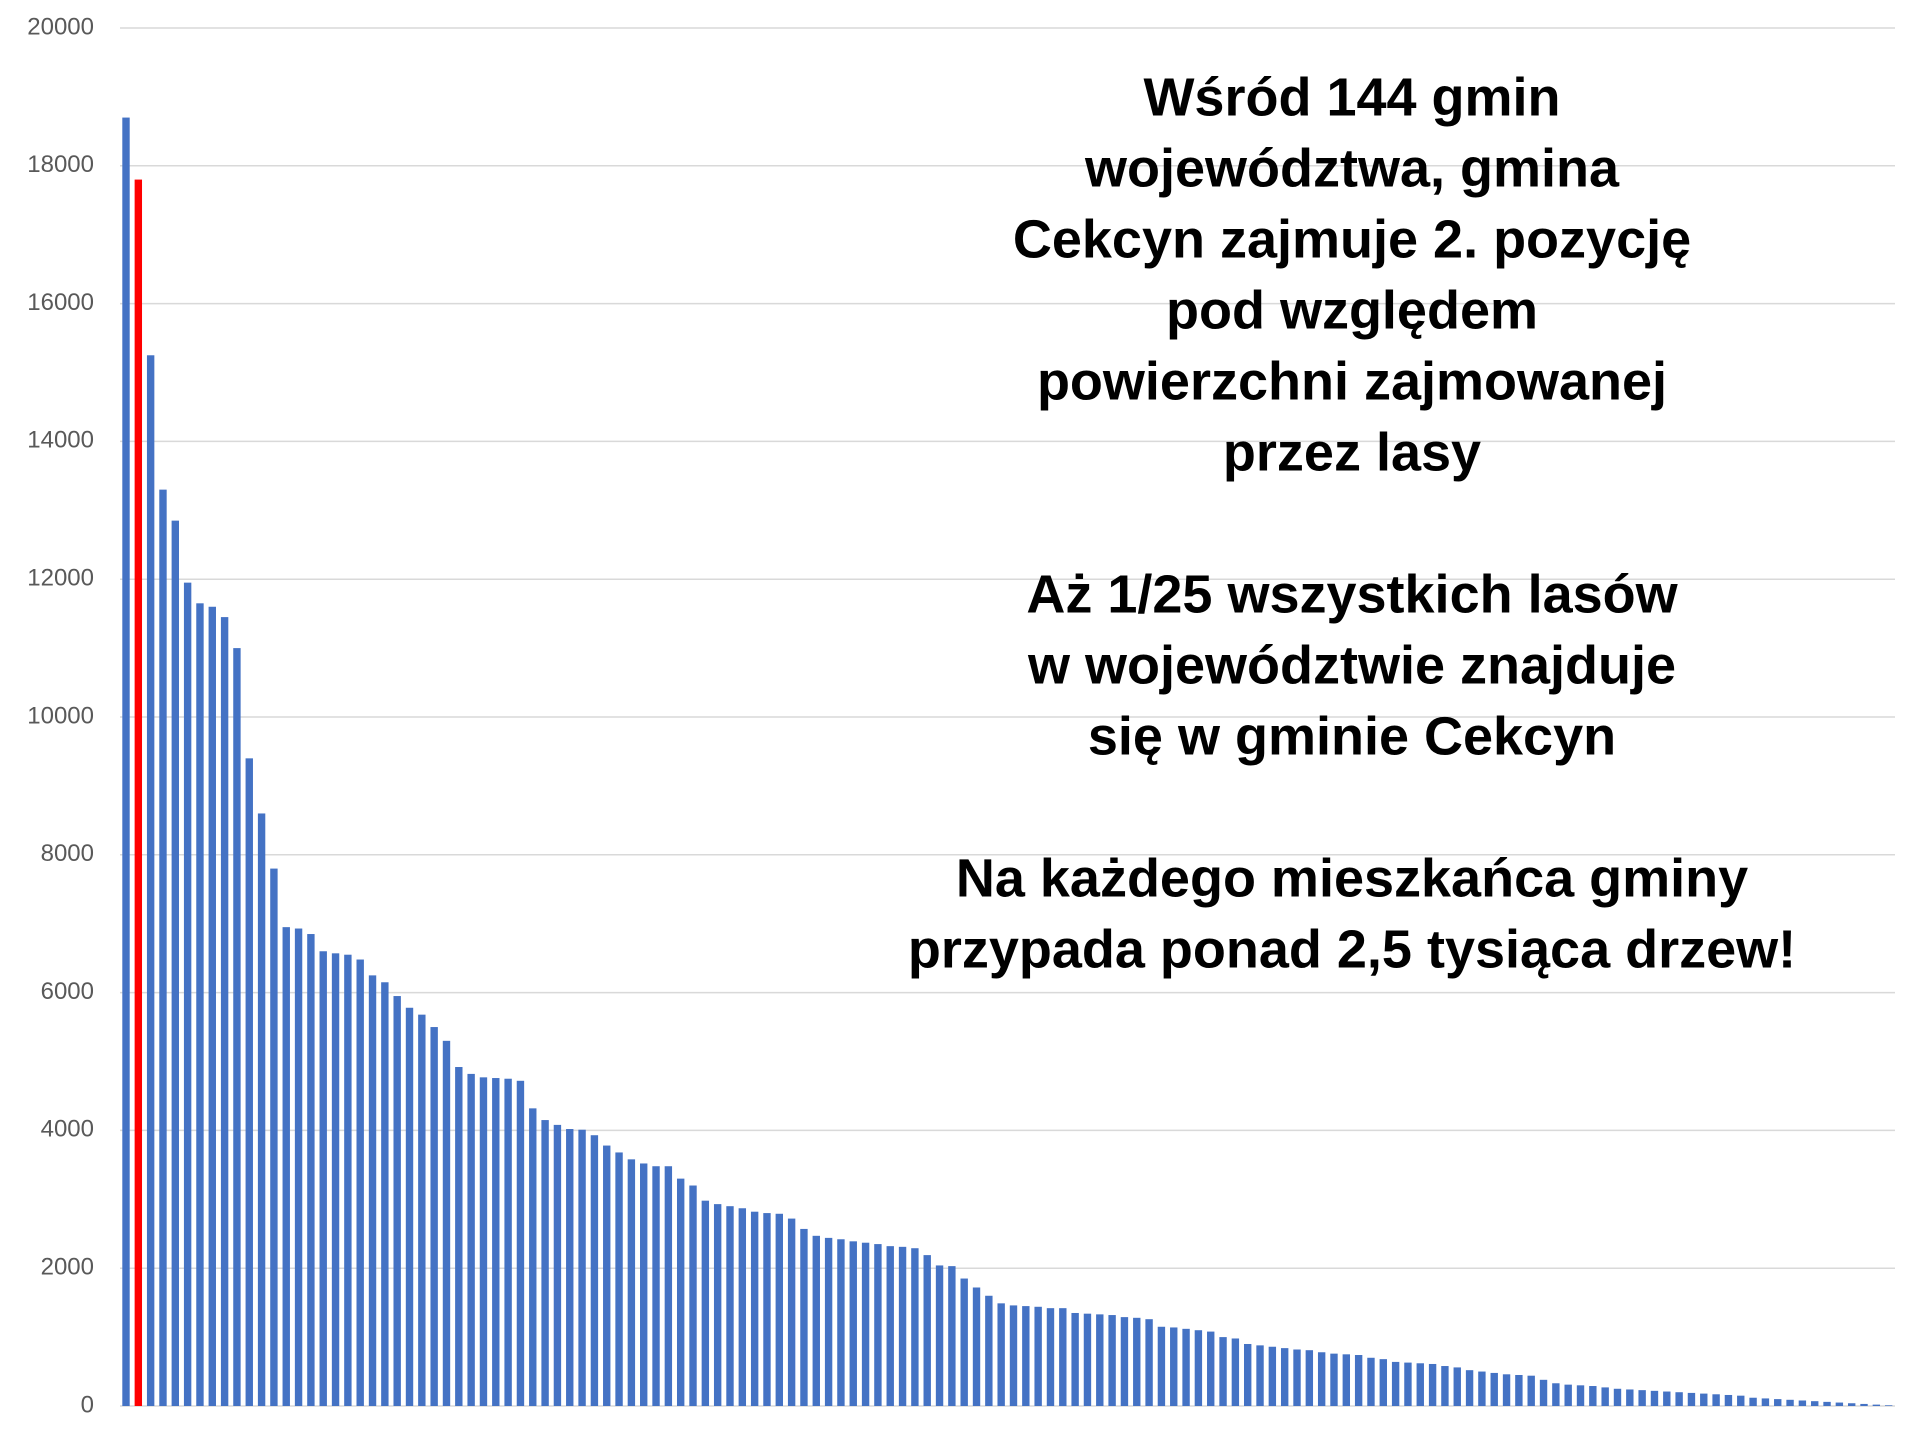 The image size is (1905, 1440). What do you see at coordinates (1351, 97) in the screenshot?
I see `annotation-text: Wśród 144 gmin` at bounding box center [1351, 97].